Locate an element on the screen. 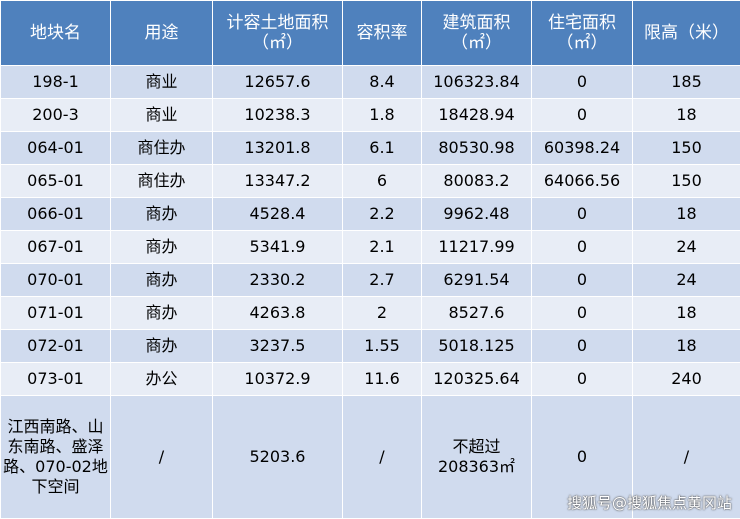 The image size is (740, 519). table-cell: 18428.94 is located at coordinates (476, 115).